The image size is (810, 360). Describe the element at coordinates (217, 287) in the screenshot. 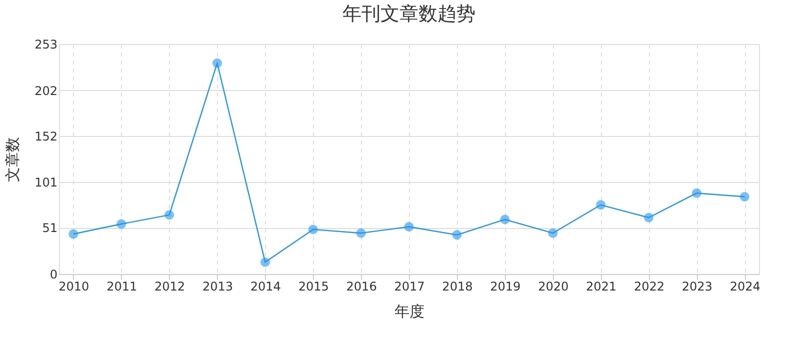

I see `x-tick-label: 2013` at that location.